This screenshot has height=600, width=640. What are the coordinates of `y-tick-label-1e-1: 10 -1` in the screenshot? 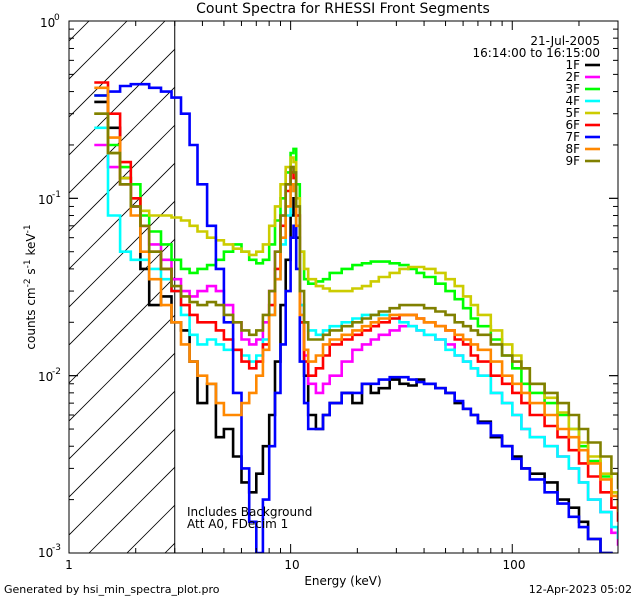 It's located at (49, 198).